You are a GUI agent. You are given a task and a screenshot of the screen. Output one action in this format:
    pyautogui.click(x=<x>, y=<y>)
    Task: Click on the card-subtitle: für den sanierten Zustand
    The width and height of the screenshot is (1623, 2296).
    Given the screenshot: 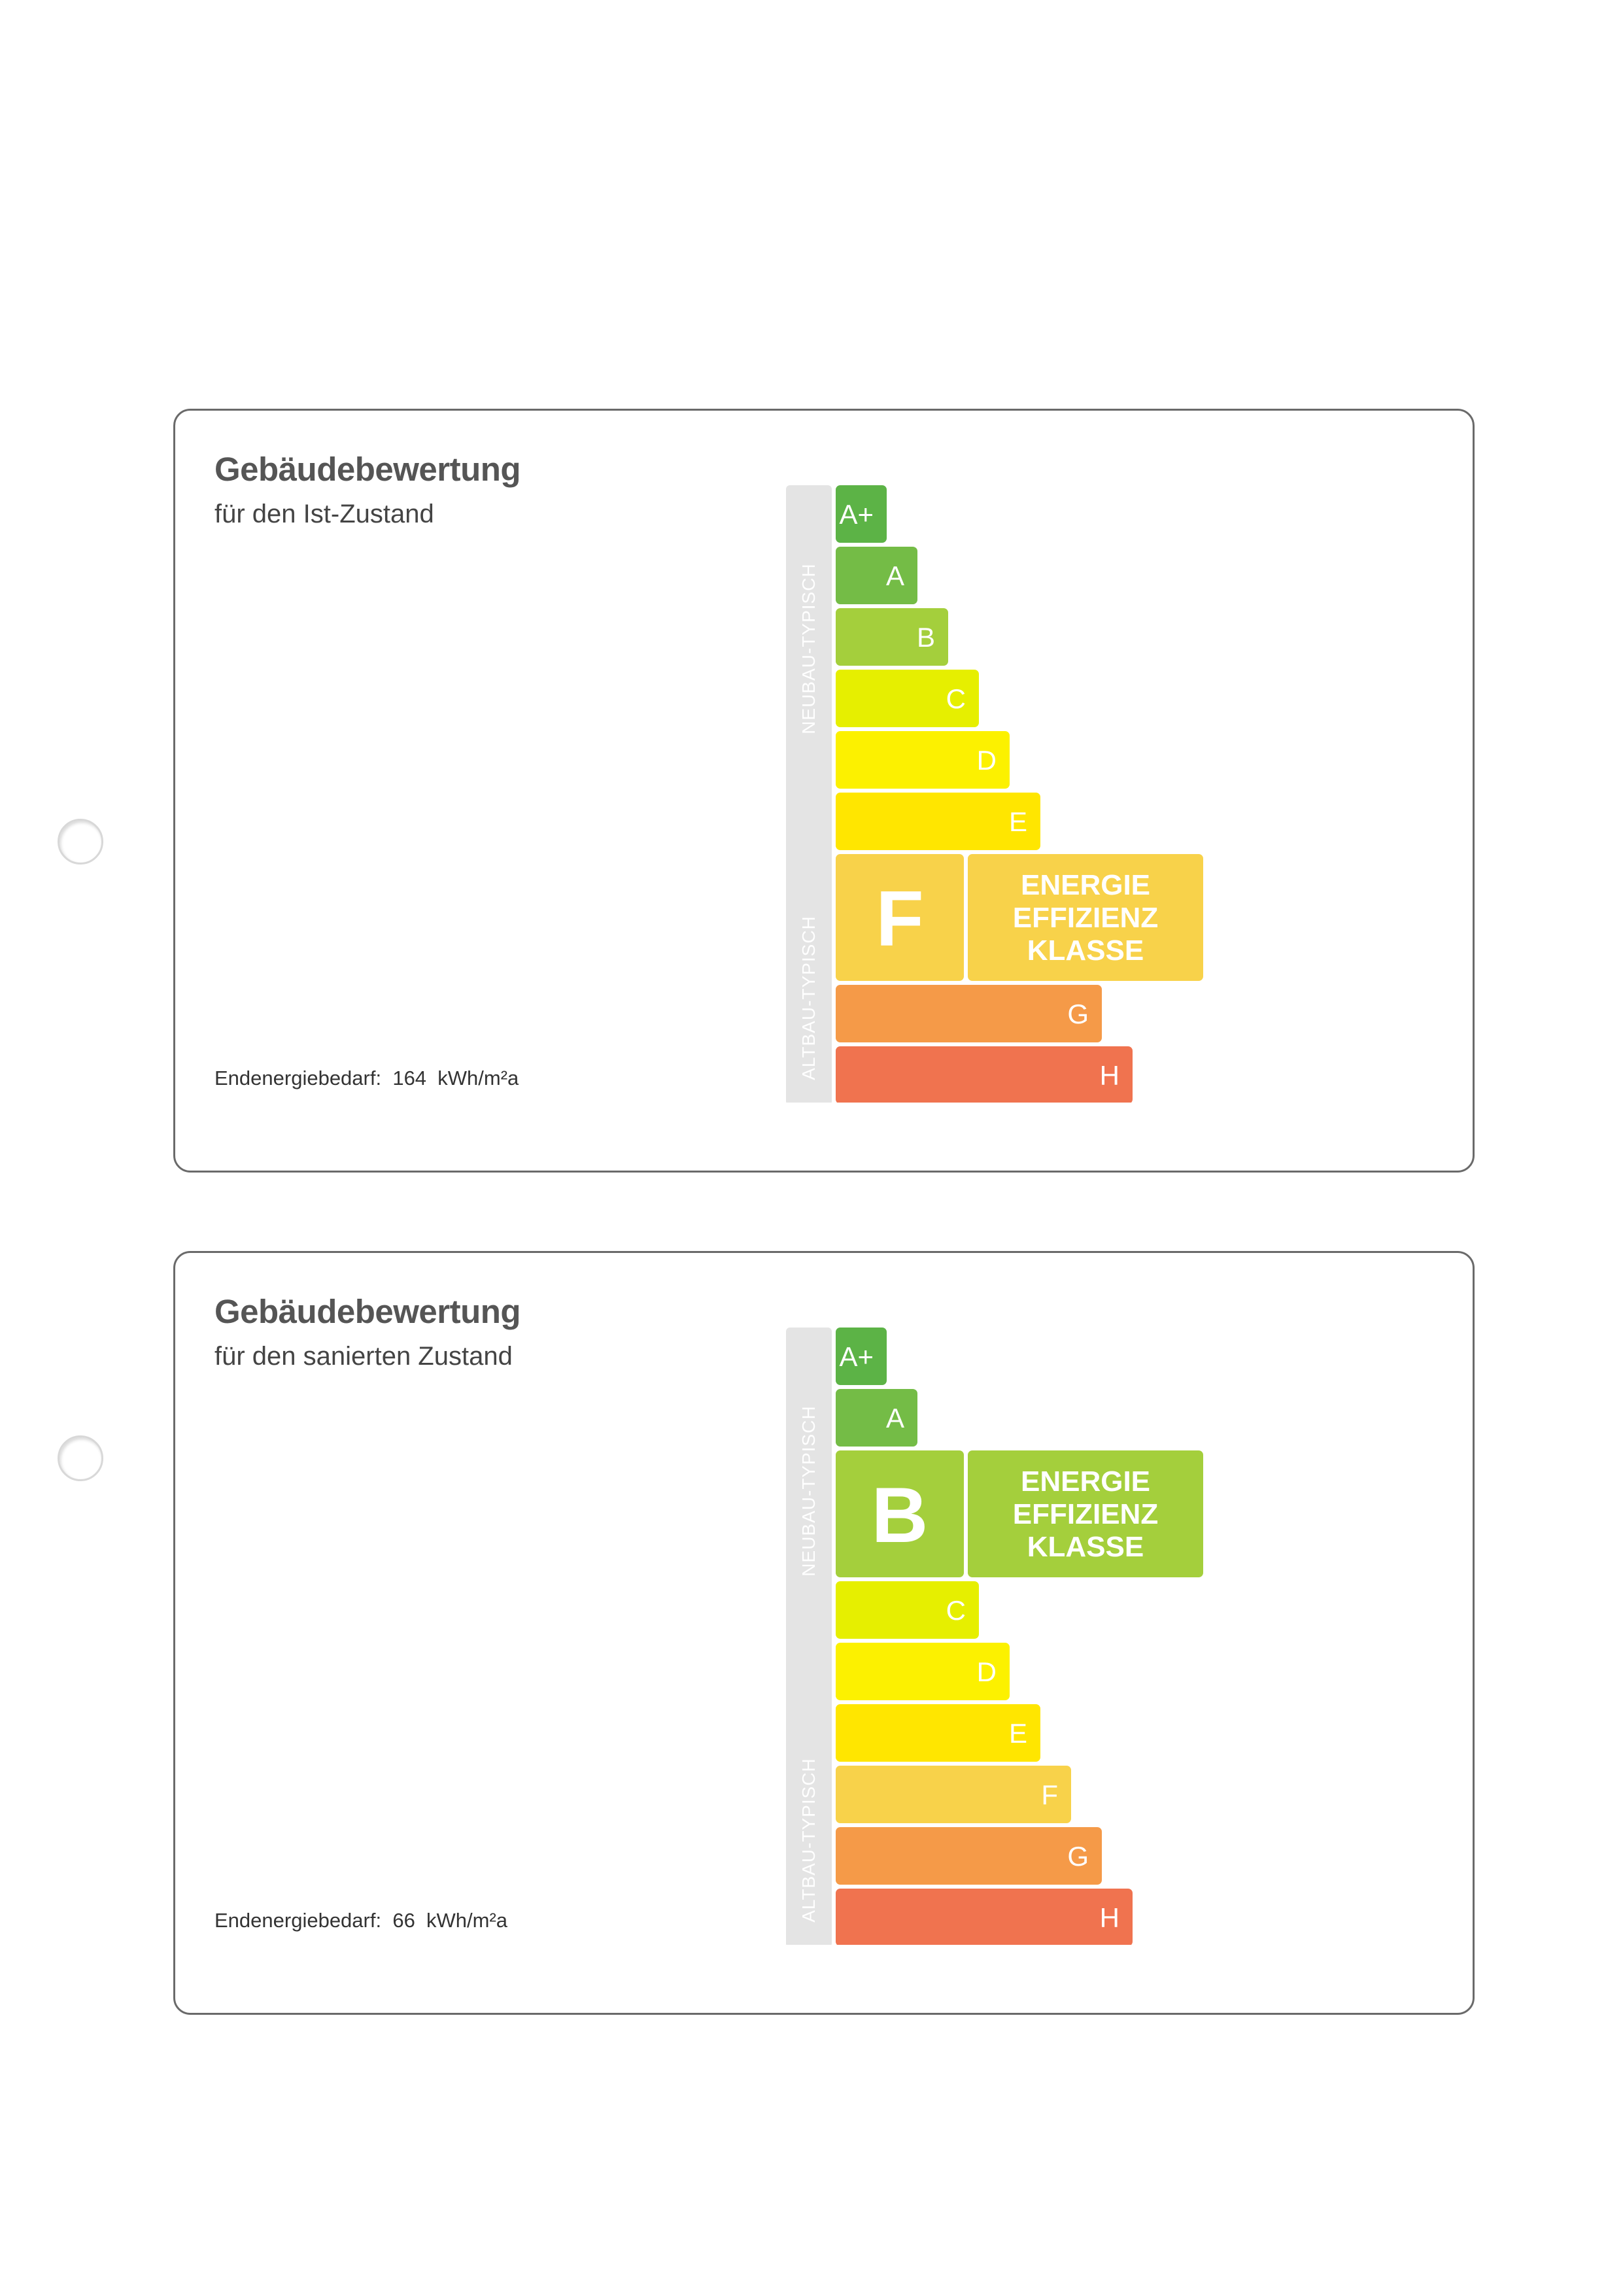 What is the action you would take?
    pyautogui.click(x=363, y=1356)
    